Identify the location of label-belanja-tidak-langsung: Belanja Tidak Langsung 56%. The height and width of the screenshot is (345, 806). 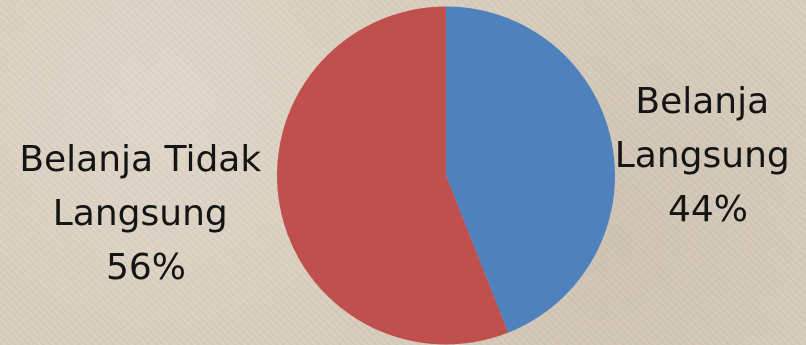
(145, 213).